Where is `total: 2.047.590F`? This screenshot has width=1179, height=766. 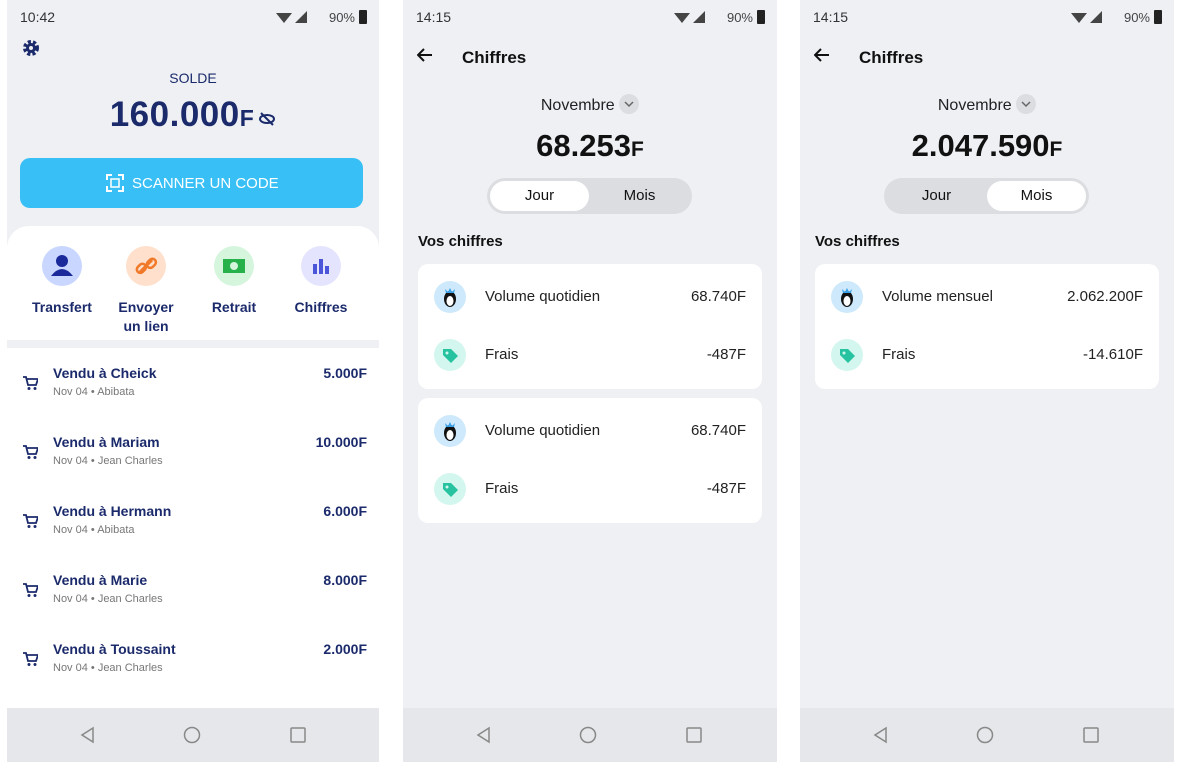
total: 2.047.590F is located at coordinates (987, 146).